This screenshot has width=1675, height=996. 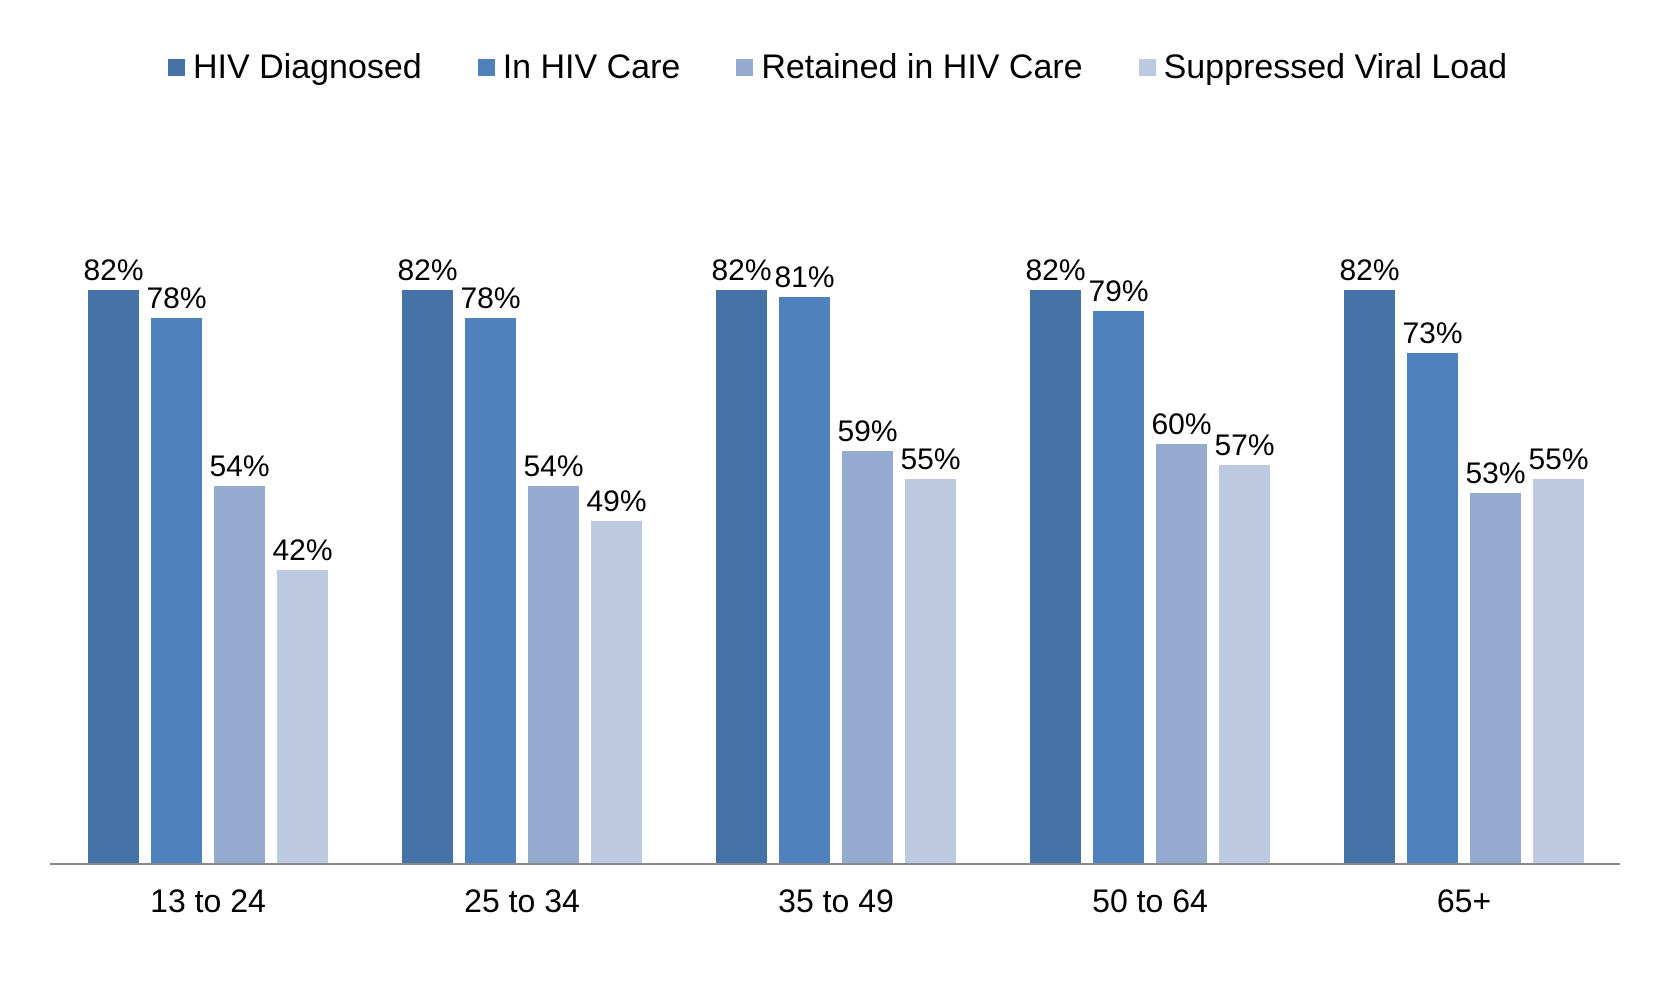 What do you see at coordinates (591, 67) in the screenshot?
I see `legend-label-in-hiv-care: In HIV Care` at bounding box center [591, 67].